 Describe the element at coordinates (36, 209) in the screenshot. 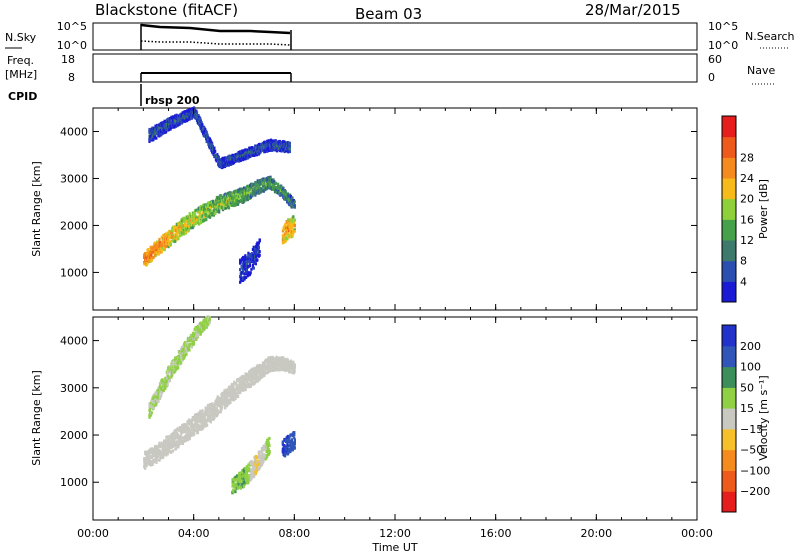

I see `power-y-axis-label: Slant Range [km]` at that location.